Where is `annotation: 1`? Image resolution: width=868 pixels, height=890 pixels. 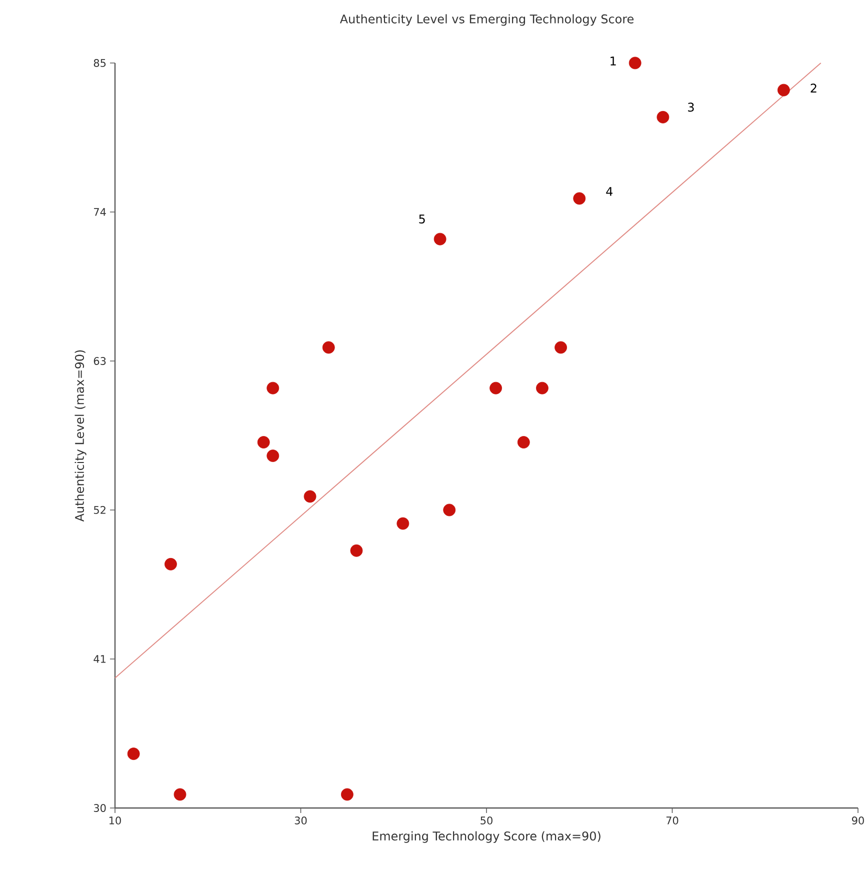 annotation: 1 is located at coordinates (613, 61).